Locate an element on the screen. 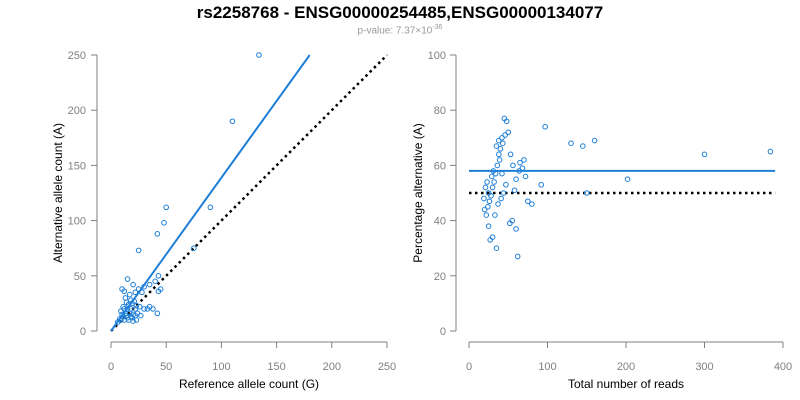 The height and width of the screenshot is (400, 800). y-tick-label: 20 is located at coordinates (440, 277).